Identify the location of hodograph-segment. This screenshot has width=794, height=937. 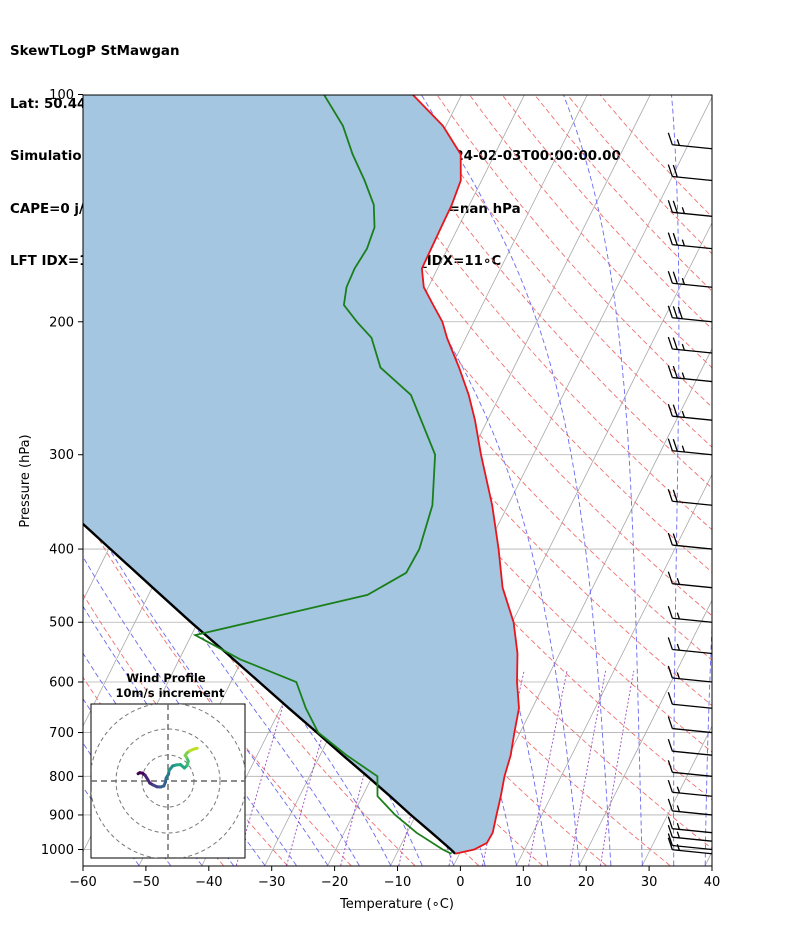
(195, 748).